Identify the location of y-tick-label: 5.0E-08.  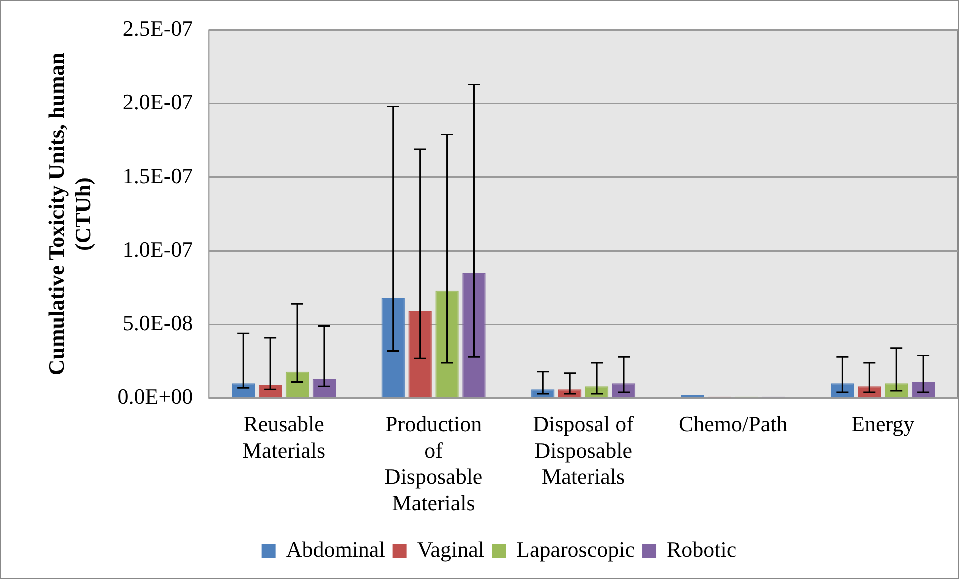
(158, 323).